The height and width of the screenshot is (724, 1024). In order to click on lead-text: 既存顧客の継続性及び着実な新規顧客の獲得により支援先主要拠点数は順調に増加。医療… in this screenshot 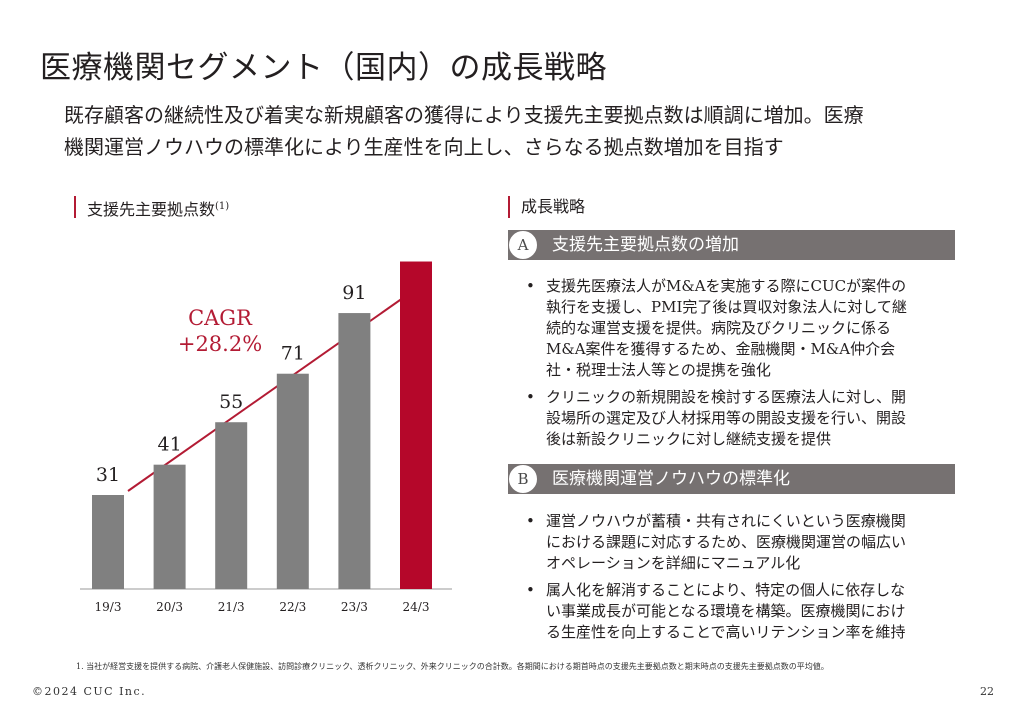, I will do `click(514, 131)`.